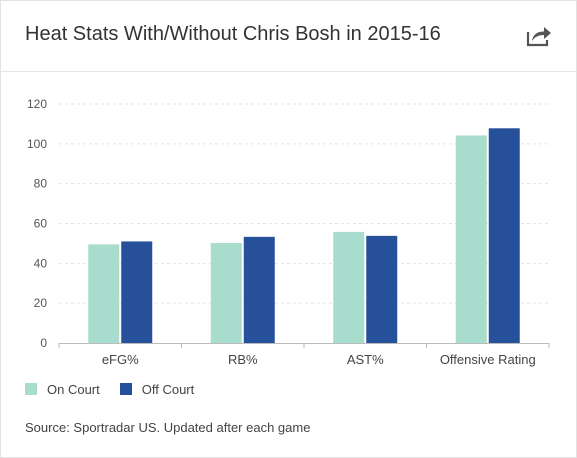 The height and width of the screenshot is (458, 577). Describe the element at coordinates (31, 389) in the screenshot. I see `legend-swatch-on-court` at that location.